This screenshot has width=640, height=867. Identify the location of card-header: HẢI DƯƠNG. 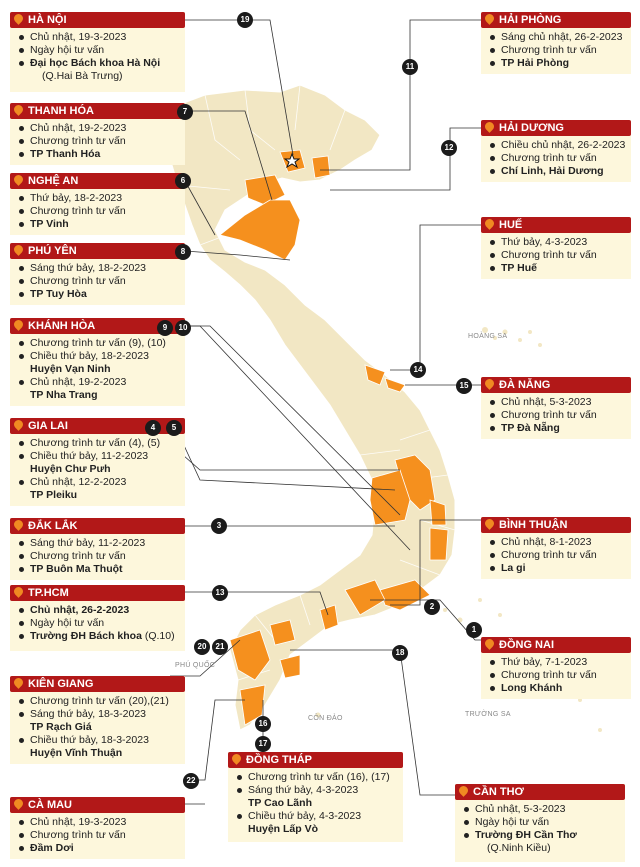
(556, 128).